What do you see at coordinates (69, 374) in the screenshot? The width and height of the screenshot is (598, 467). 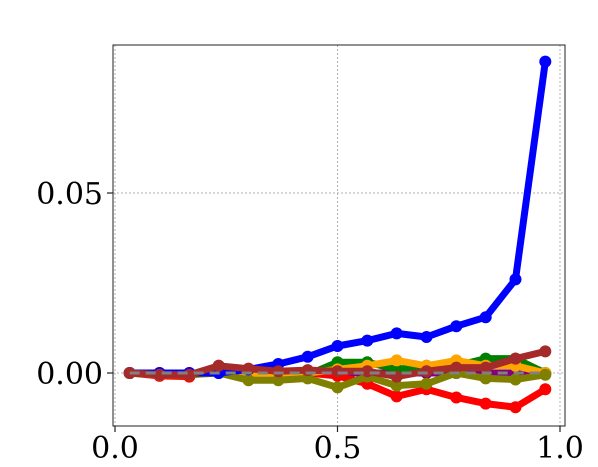 I see `y-tick-label-0: 0.00` at bounding box center [69, 374].